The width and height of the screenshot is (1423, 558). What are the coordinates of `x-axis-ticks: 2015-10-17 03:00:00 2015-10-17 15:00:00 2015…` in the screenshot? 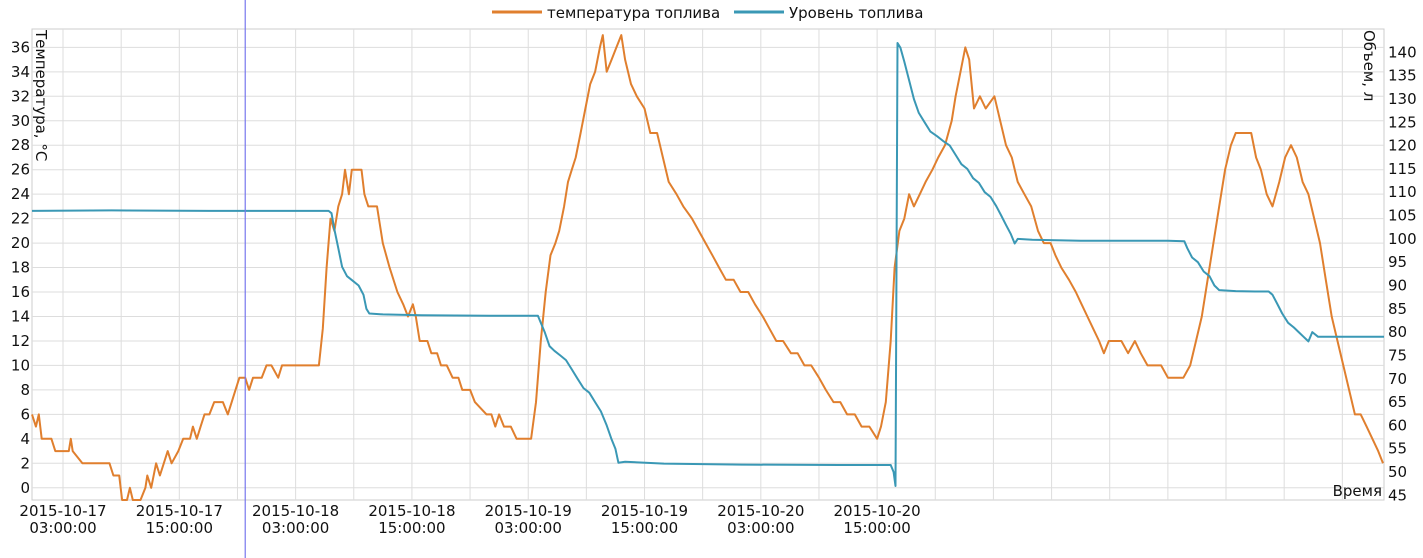 It's located at (469, 519).